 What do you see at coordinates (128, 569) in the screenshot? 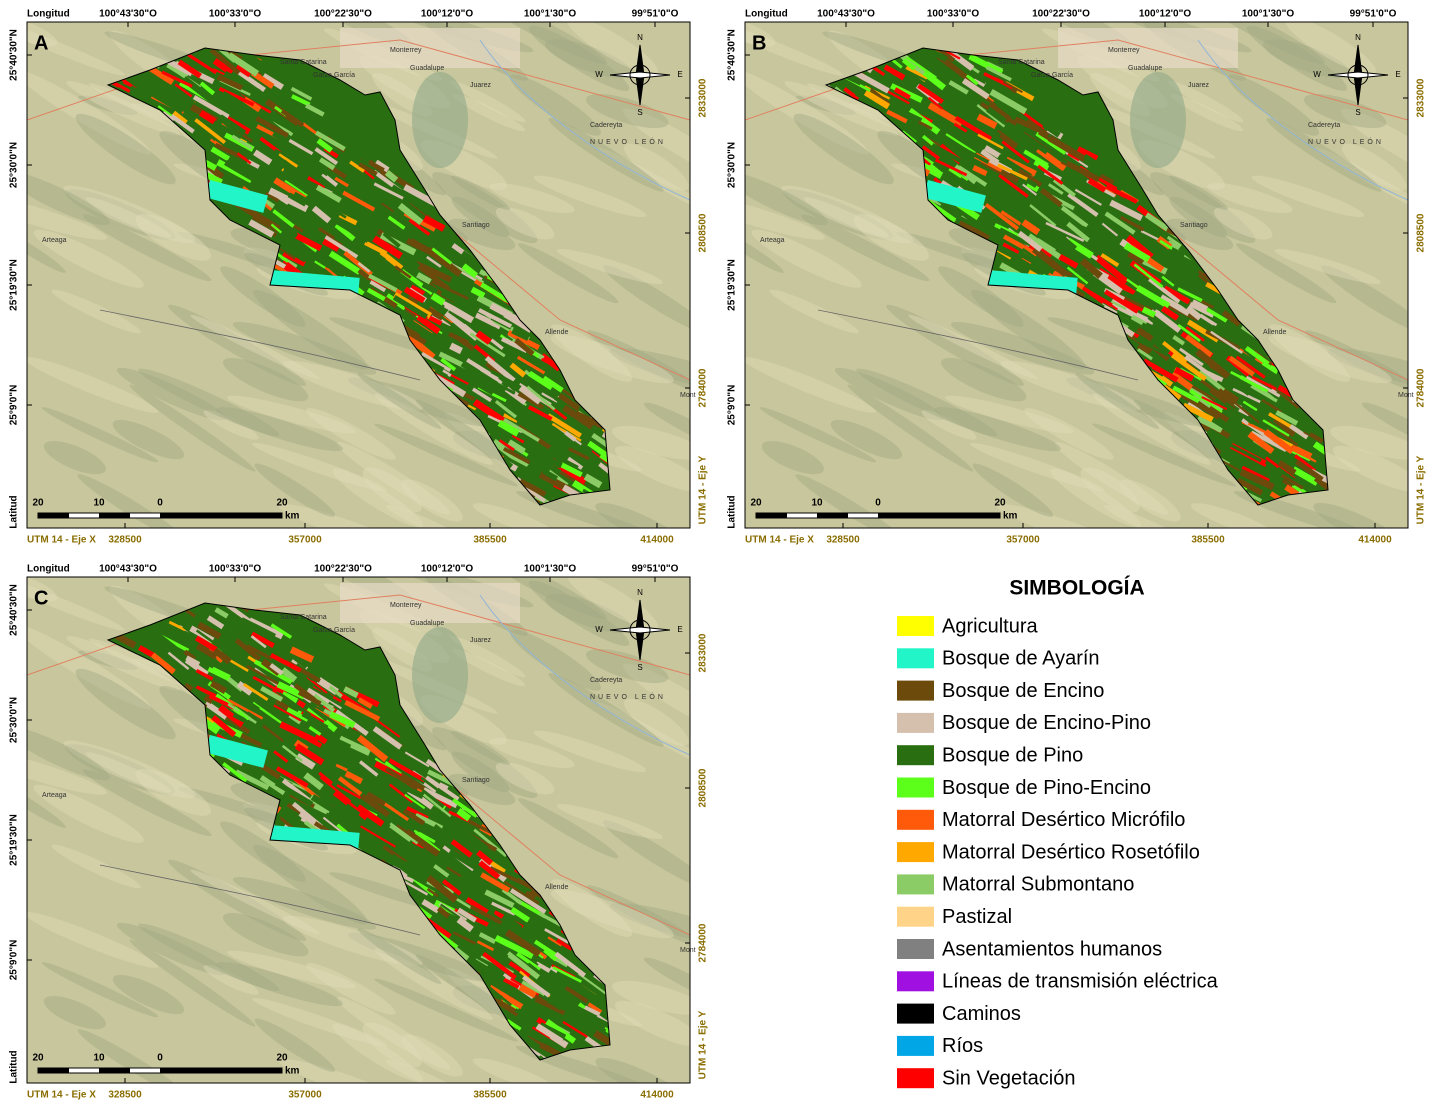
I see `x-tick-label: 100°43'30"O` at bounding box center [128, 569].